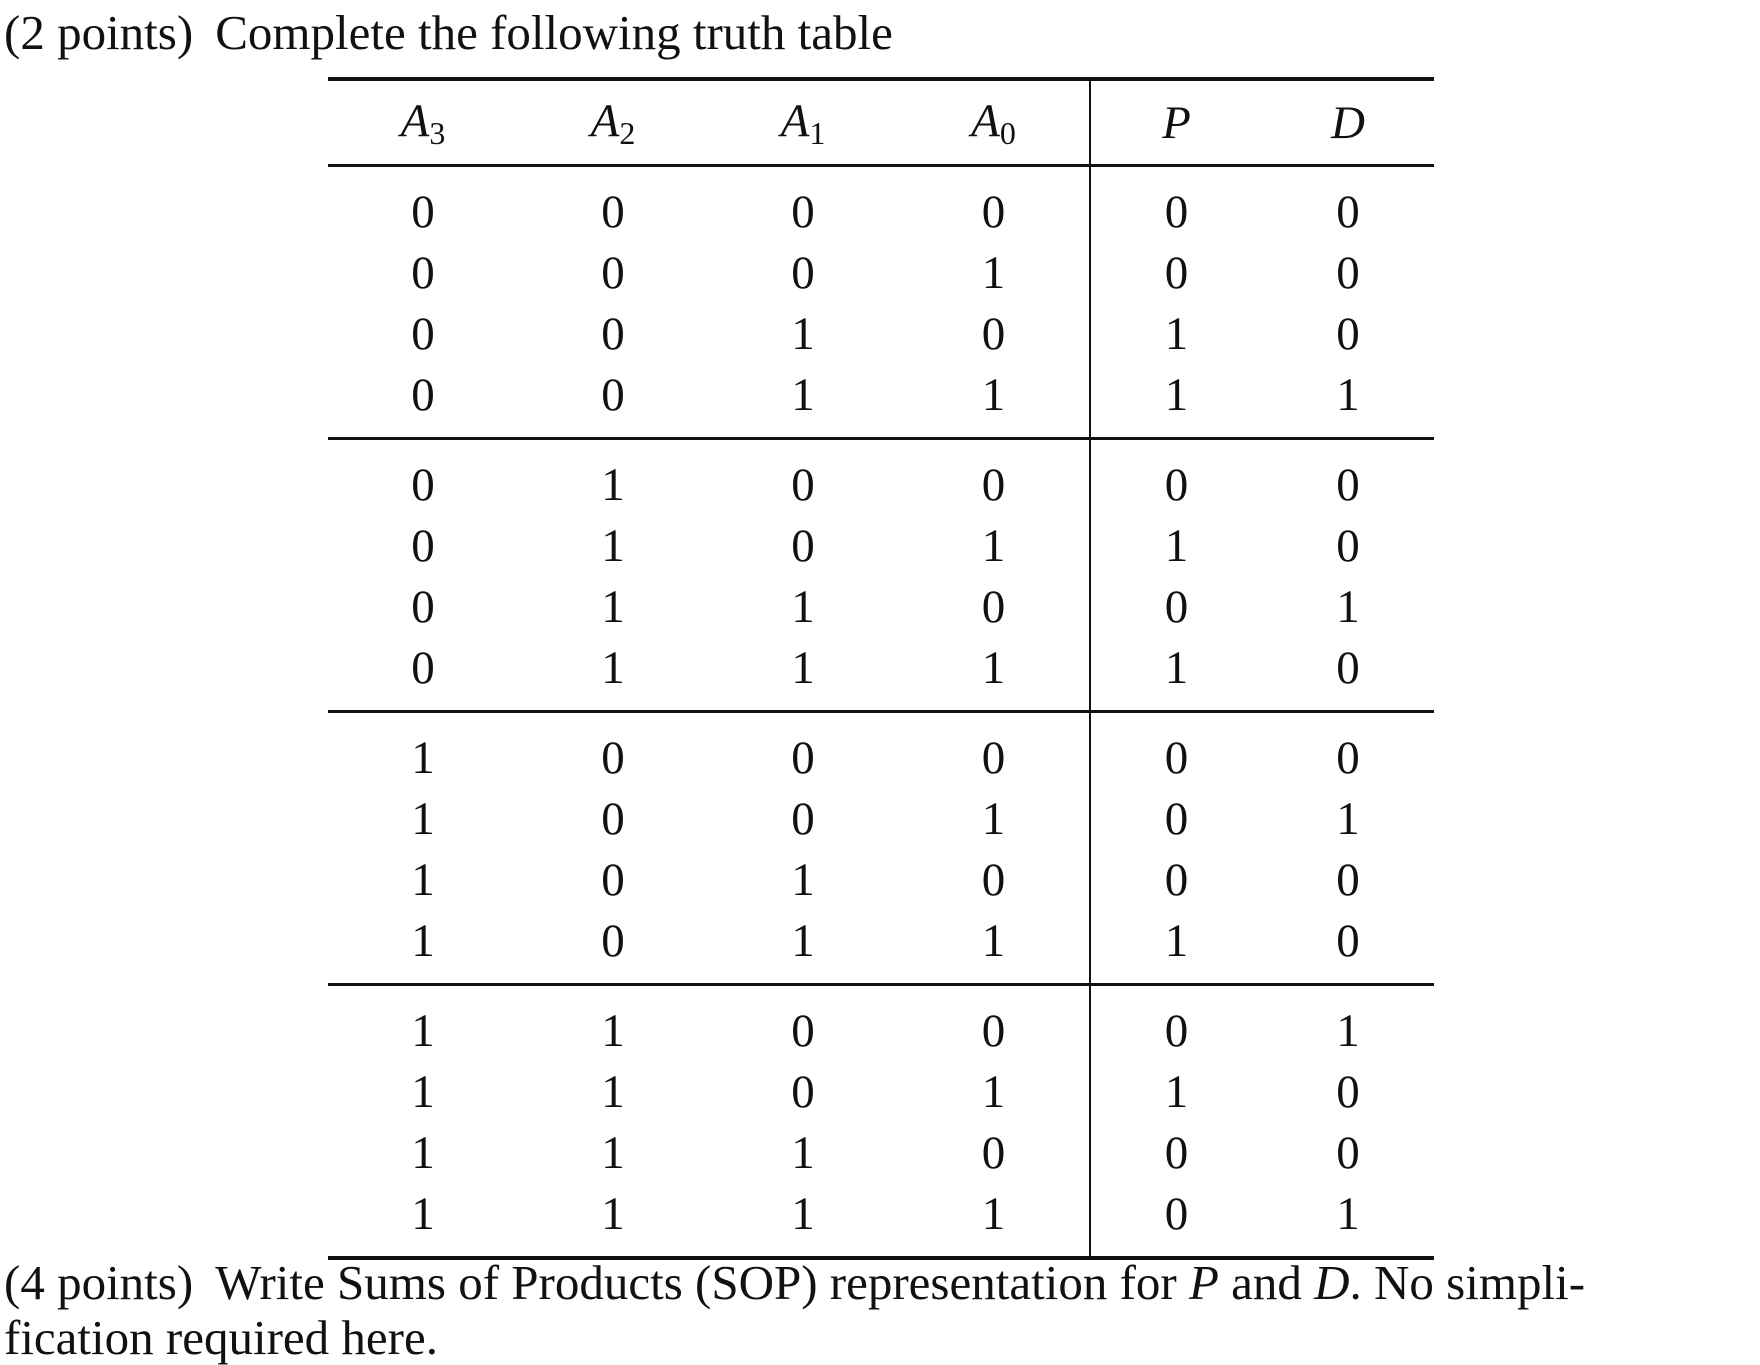 The image size is (1760, 1365). What do you see at coordinates (881, 401) in the screenshot?
I see `table-row: 0 0 1 1 1 1` at bounding box center [881, 401].